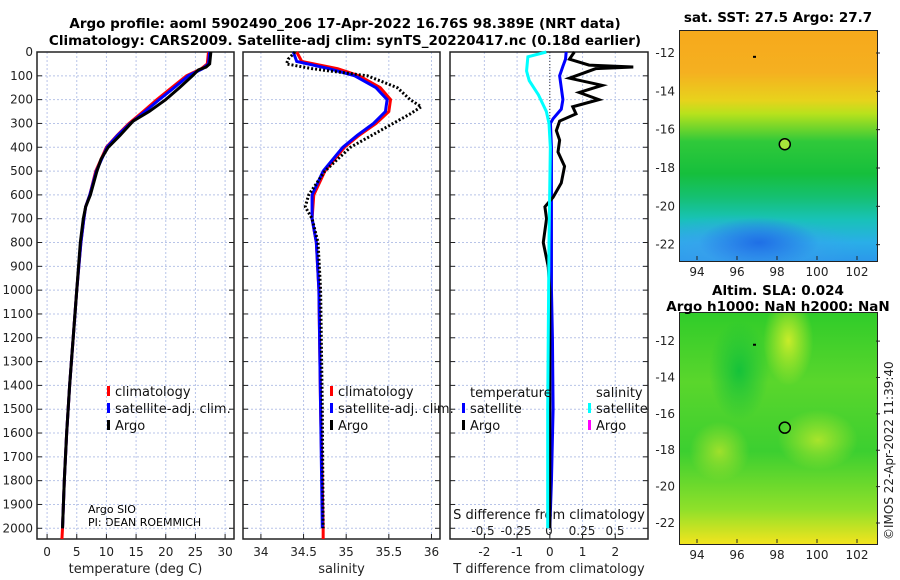  I want to click on y-tick-label: 400, so click(21, 147).